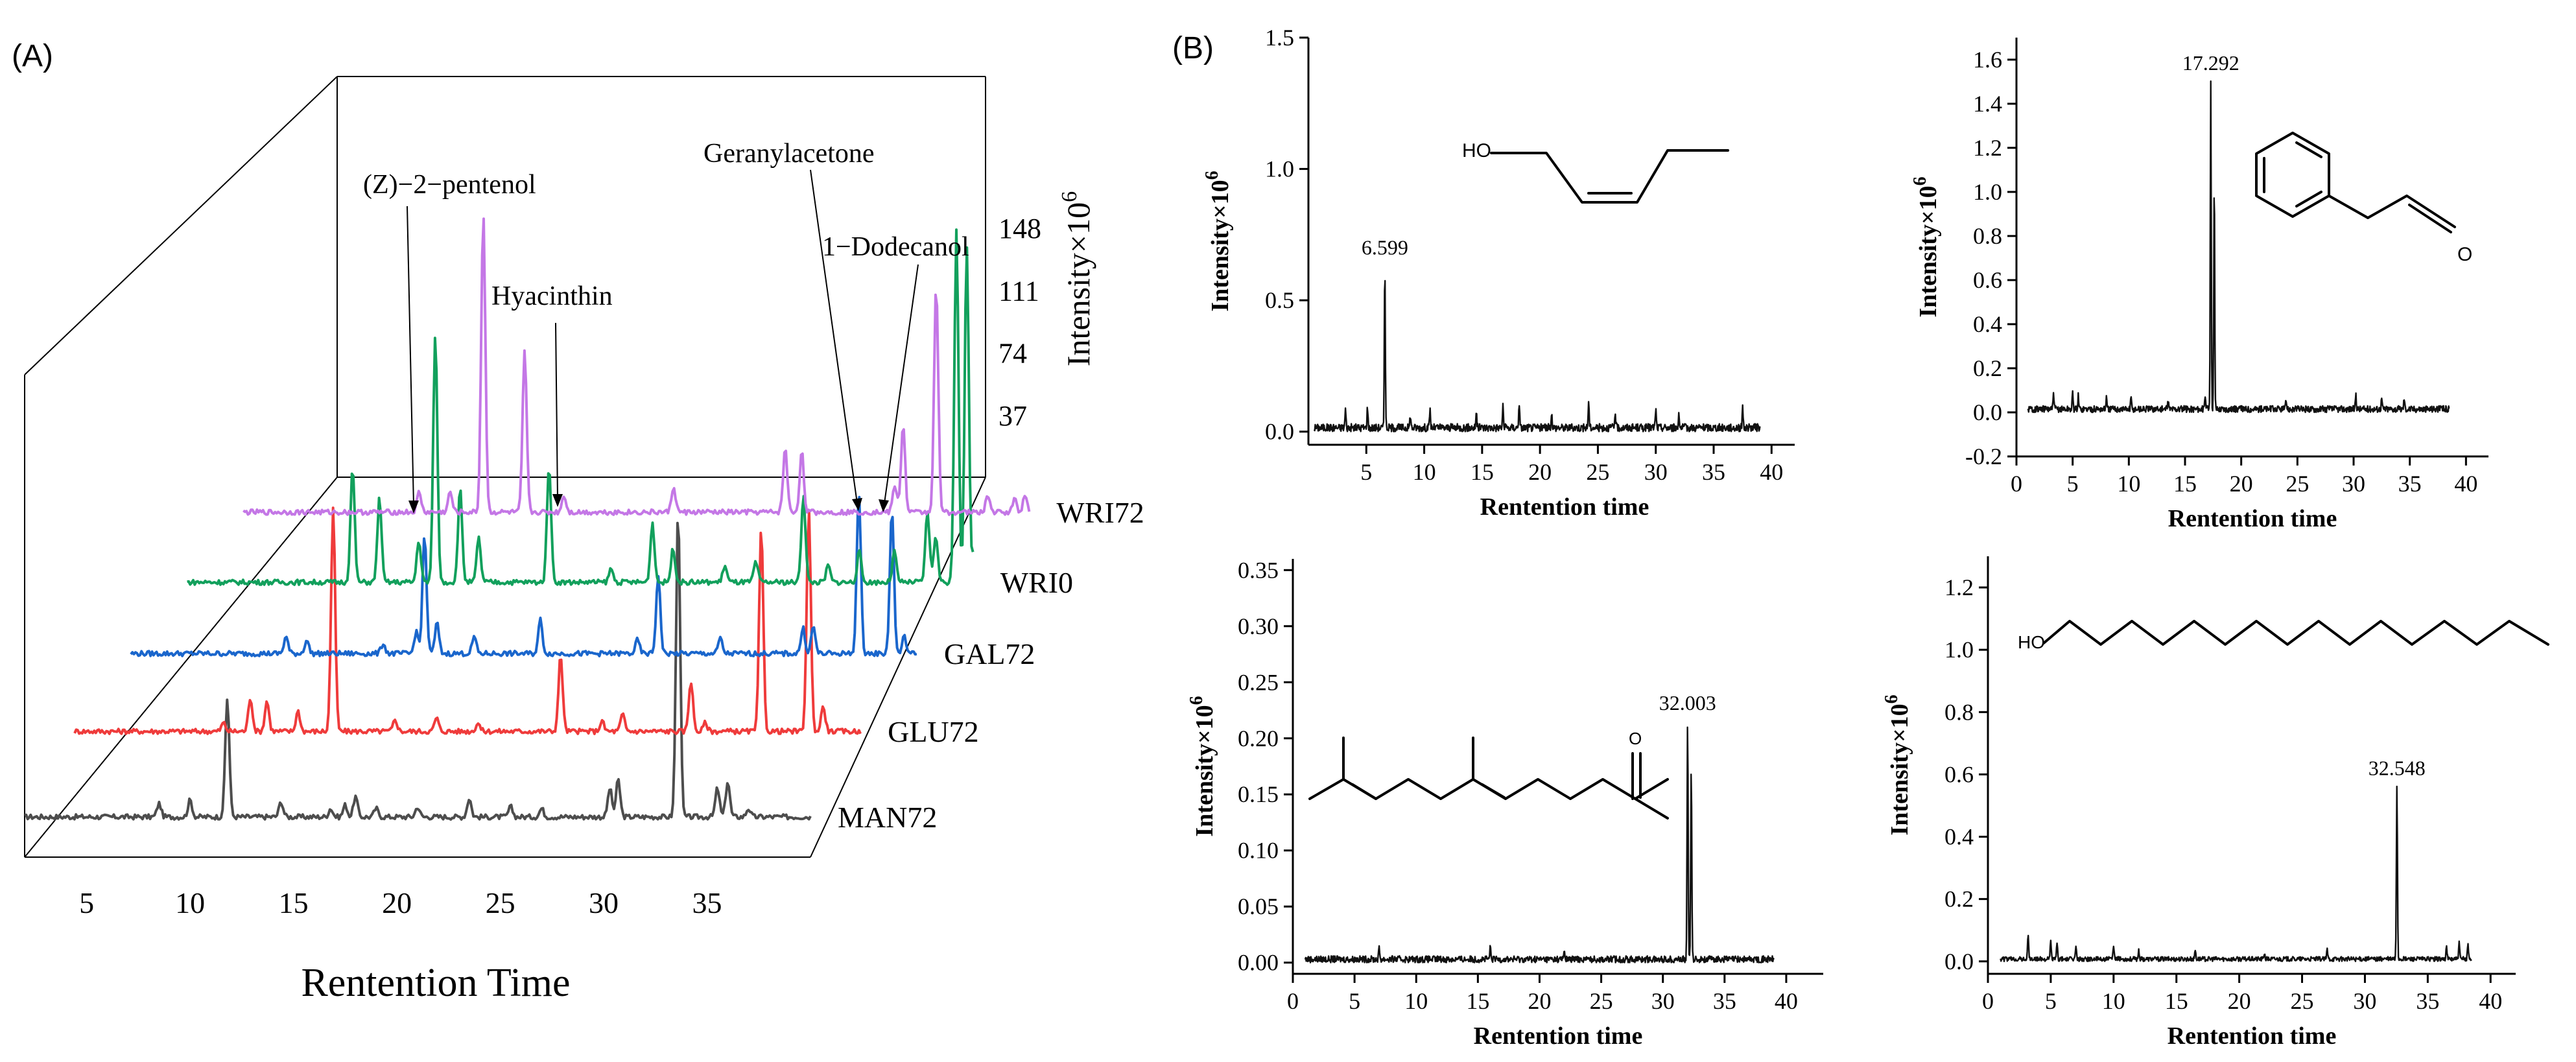 Image resolution: width=2576 pixels, height=1062 pixels. What do you see at coordinates (895, 247) in the screenshot?
I see `annotation-1-dodecanol: 1−Dodecanol` at bounding box center [895, 247].